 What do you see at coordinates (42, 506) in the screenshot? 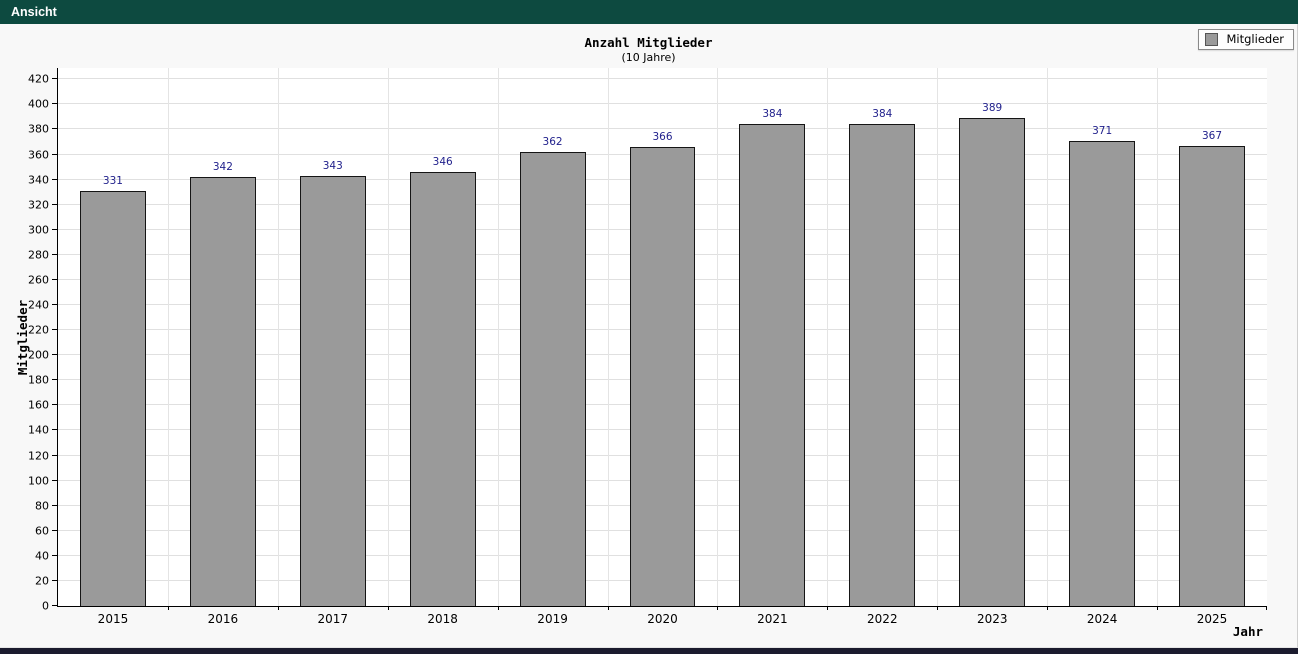
I see `y-tick-label: 80` at bounding box center [42, 506].